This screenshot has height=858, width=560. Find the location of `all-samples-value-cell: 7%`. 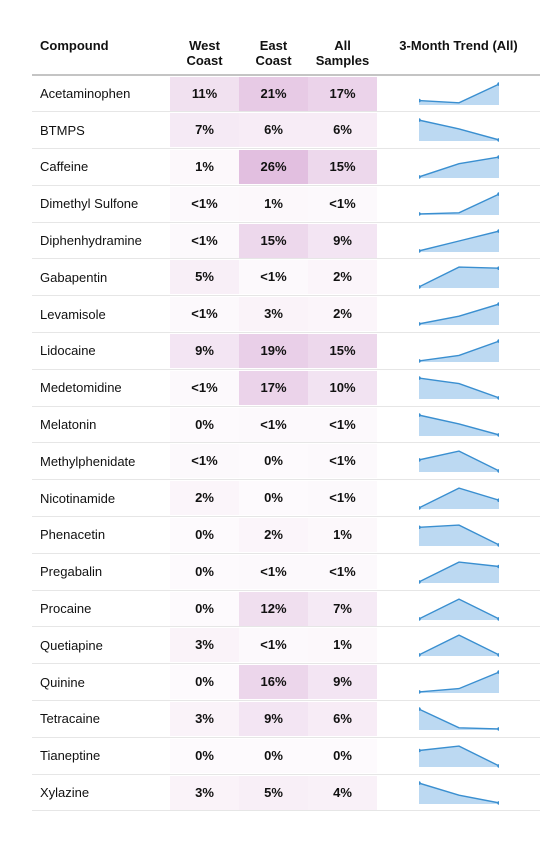

all-samples-value-cell: 7% is located at coordinates (342, 608).